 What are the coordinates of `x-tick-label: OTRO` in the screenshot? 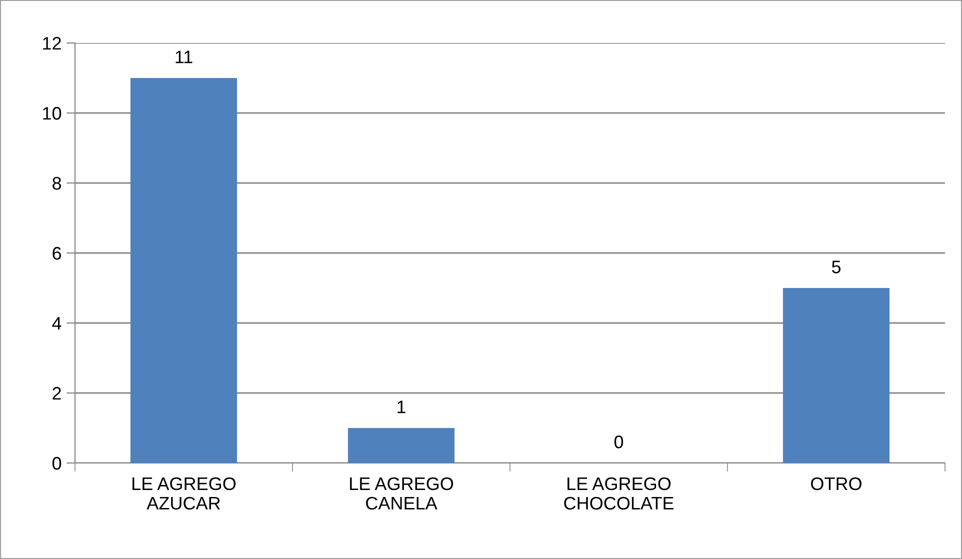 It's located at (836, 483).